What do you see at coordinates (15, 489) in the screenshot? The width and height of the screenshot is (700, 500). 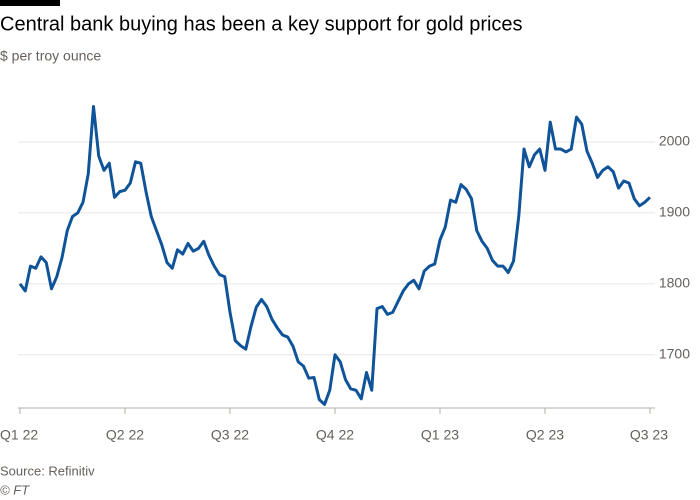 I see `credit: © FT` at bounding box center [15, 489].